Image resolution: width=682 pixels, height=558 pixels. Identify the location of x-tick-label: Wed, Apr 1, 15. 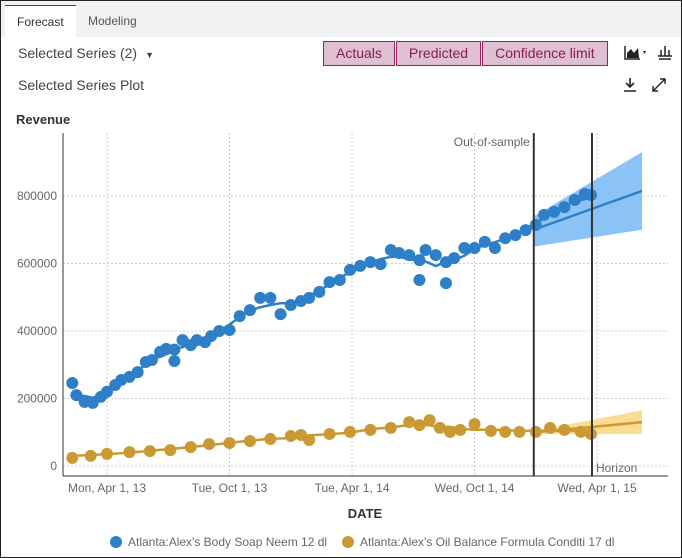
(596, 488).